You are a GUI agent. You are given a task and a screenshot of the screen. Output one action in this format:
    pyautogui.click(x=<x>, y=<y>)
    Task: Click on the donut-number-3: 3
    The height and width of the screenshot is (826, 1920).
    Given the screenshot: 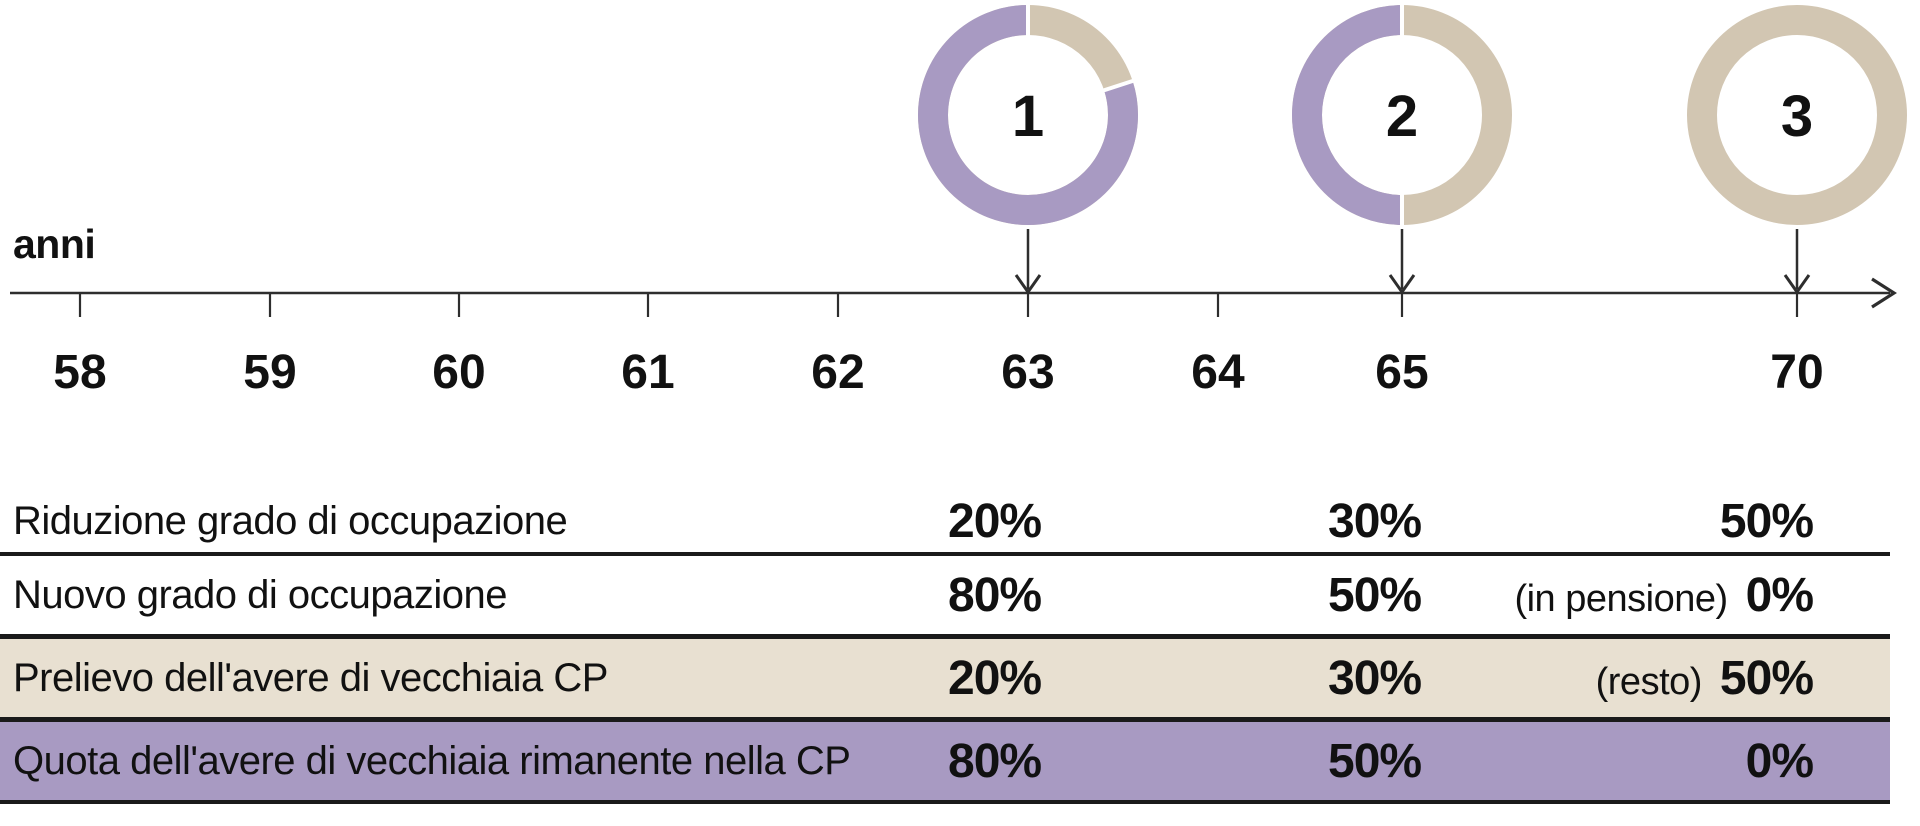 What is the action you would take?
    pyautogui.click(x=1797, y=116)
    